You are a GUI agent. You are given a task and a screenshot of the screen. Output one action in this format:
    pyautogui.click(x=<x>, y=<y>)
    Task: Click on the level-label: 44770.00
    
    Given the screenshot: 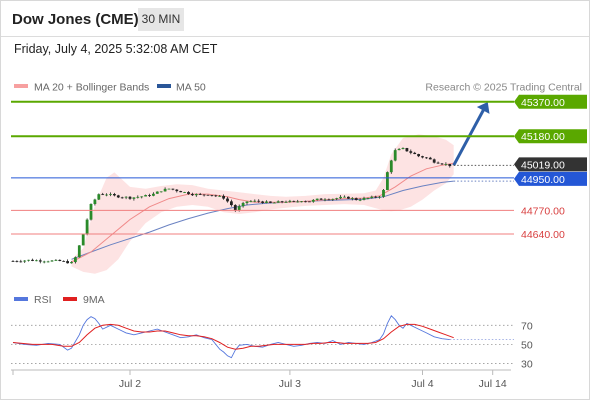 What is the action you would take?
    pyautogui.click(x=543, y=211)
    